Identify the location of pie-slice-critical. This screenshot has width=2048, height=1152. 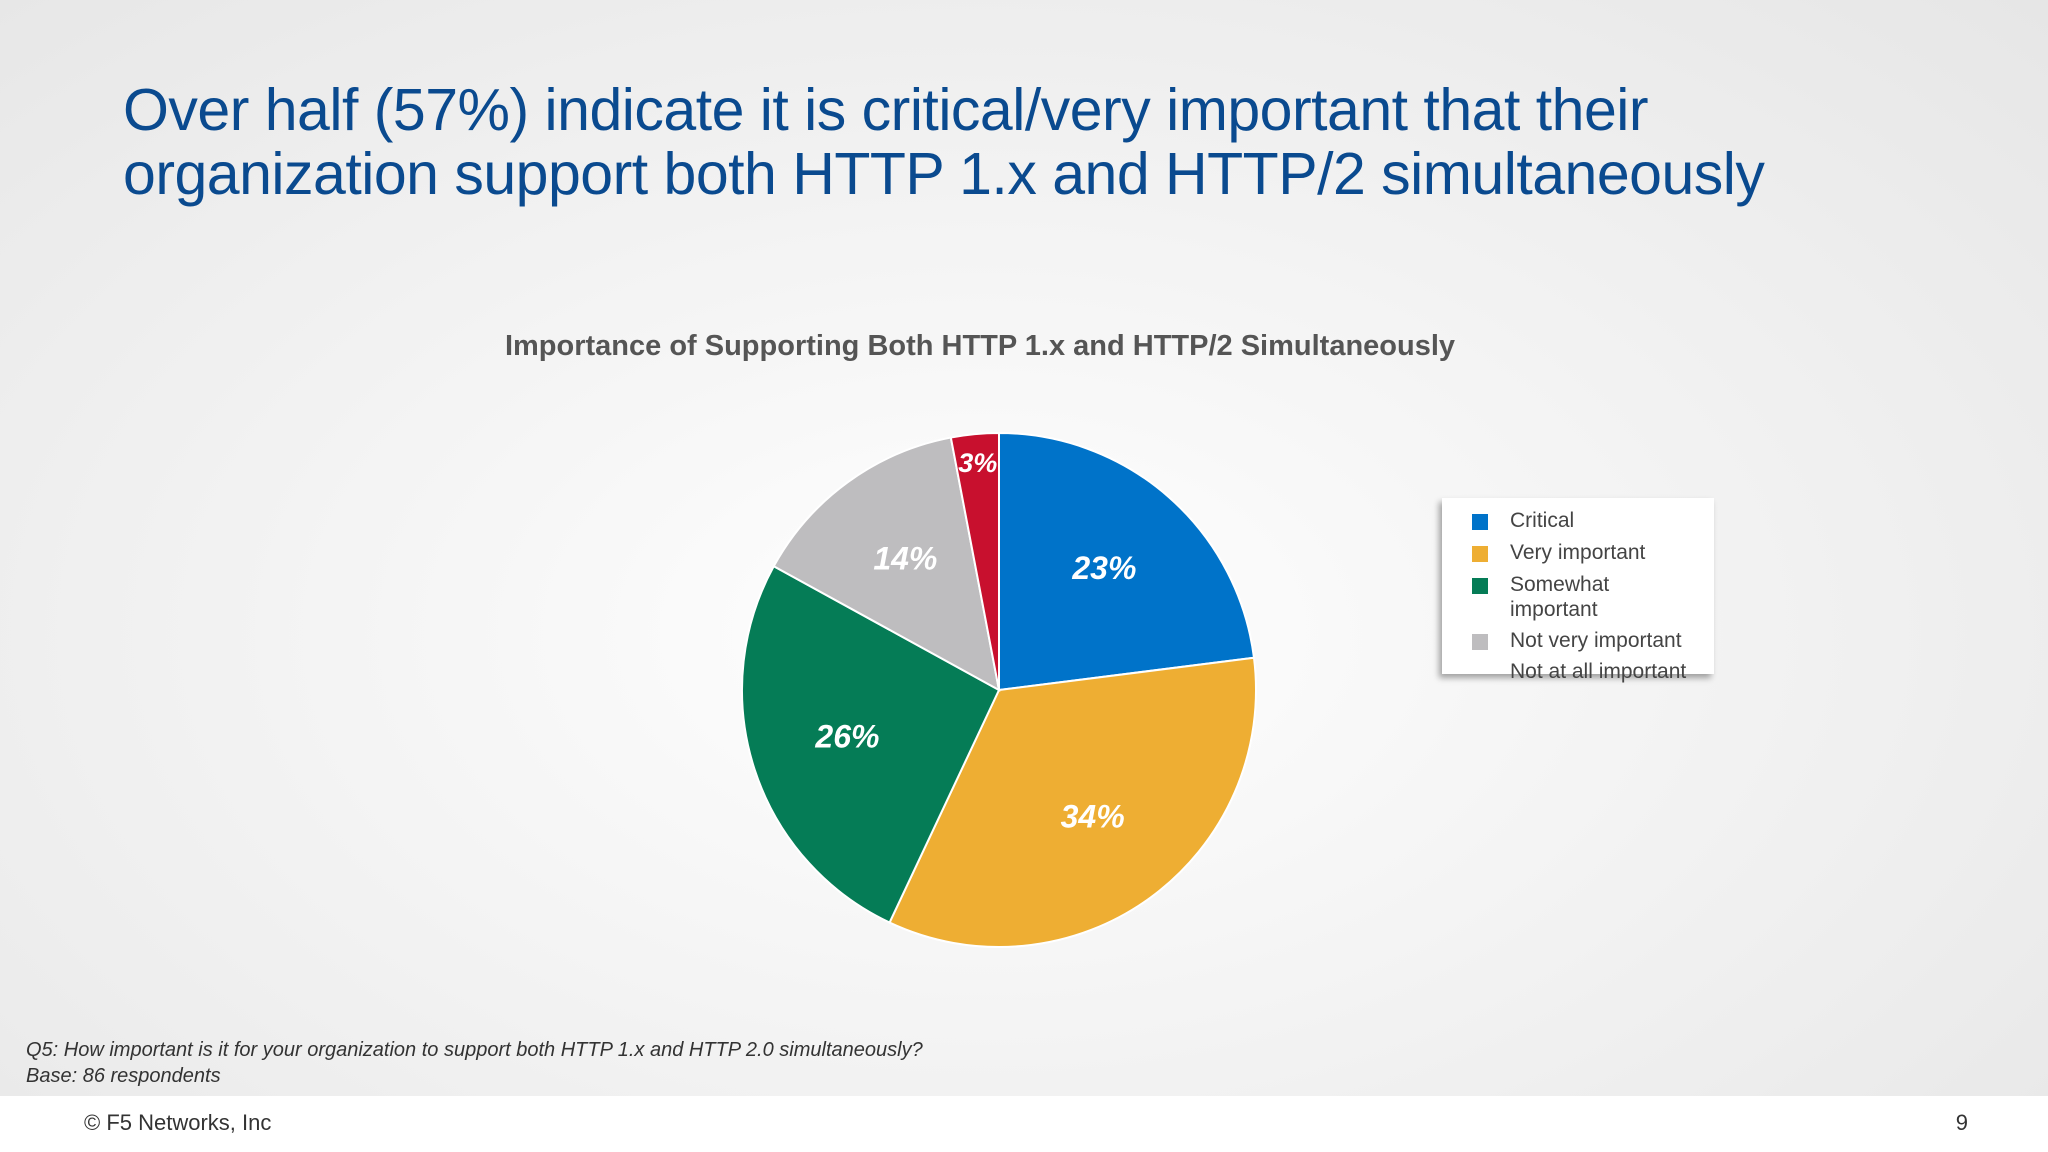
(1127, 561).